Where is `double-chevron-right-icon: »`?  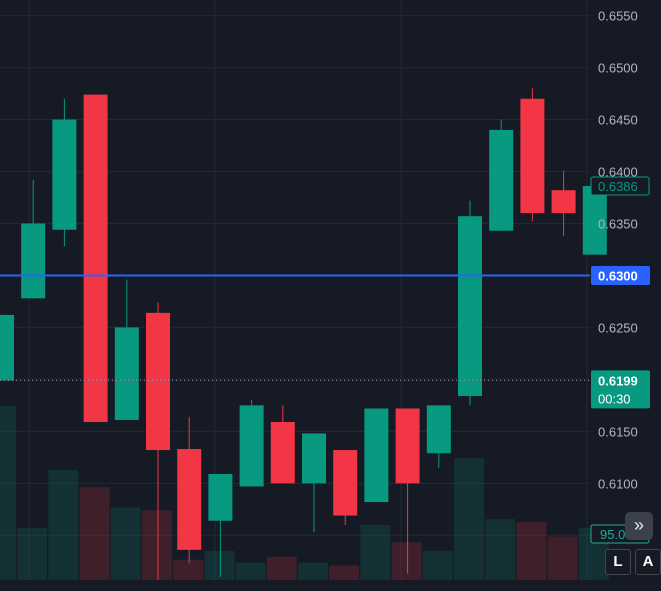
double-chevron-right-icon: » is located at coordinates (638, 525).